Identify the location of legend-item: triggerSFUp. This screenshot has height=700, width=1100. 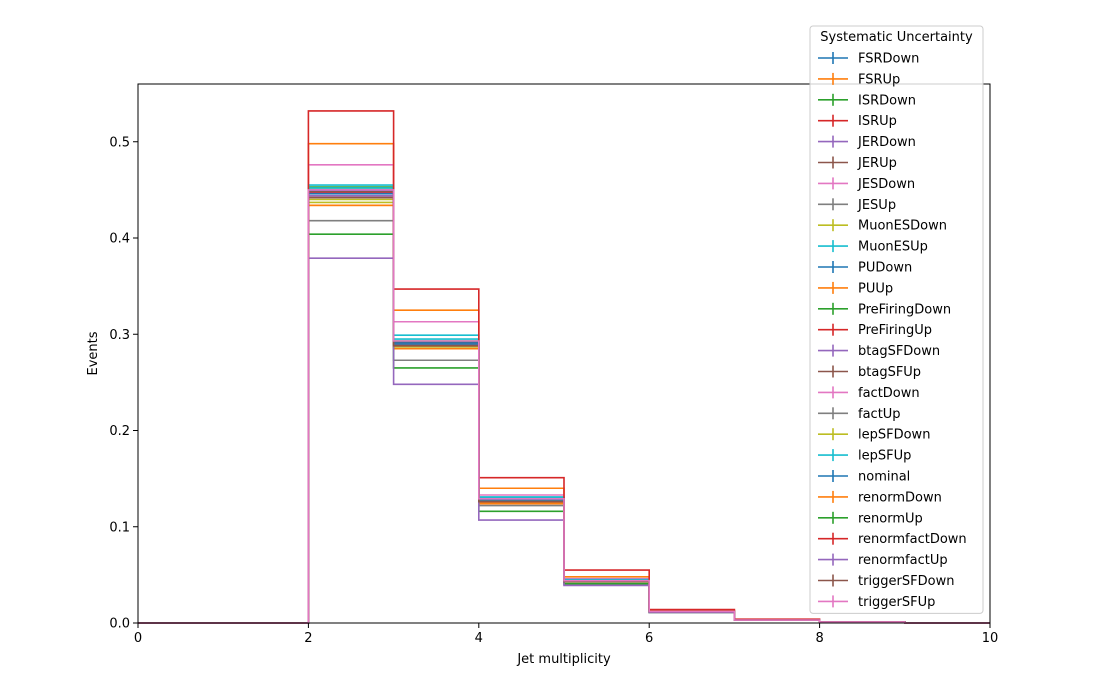
(876, 602).